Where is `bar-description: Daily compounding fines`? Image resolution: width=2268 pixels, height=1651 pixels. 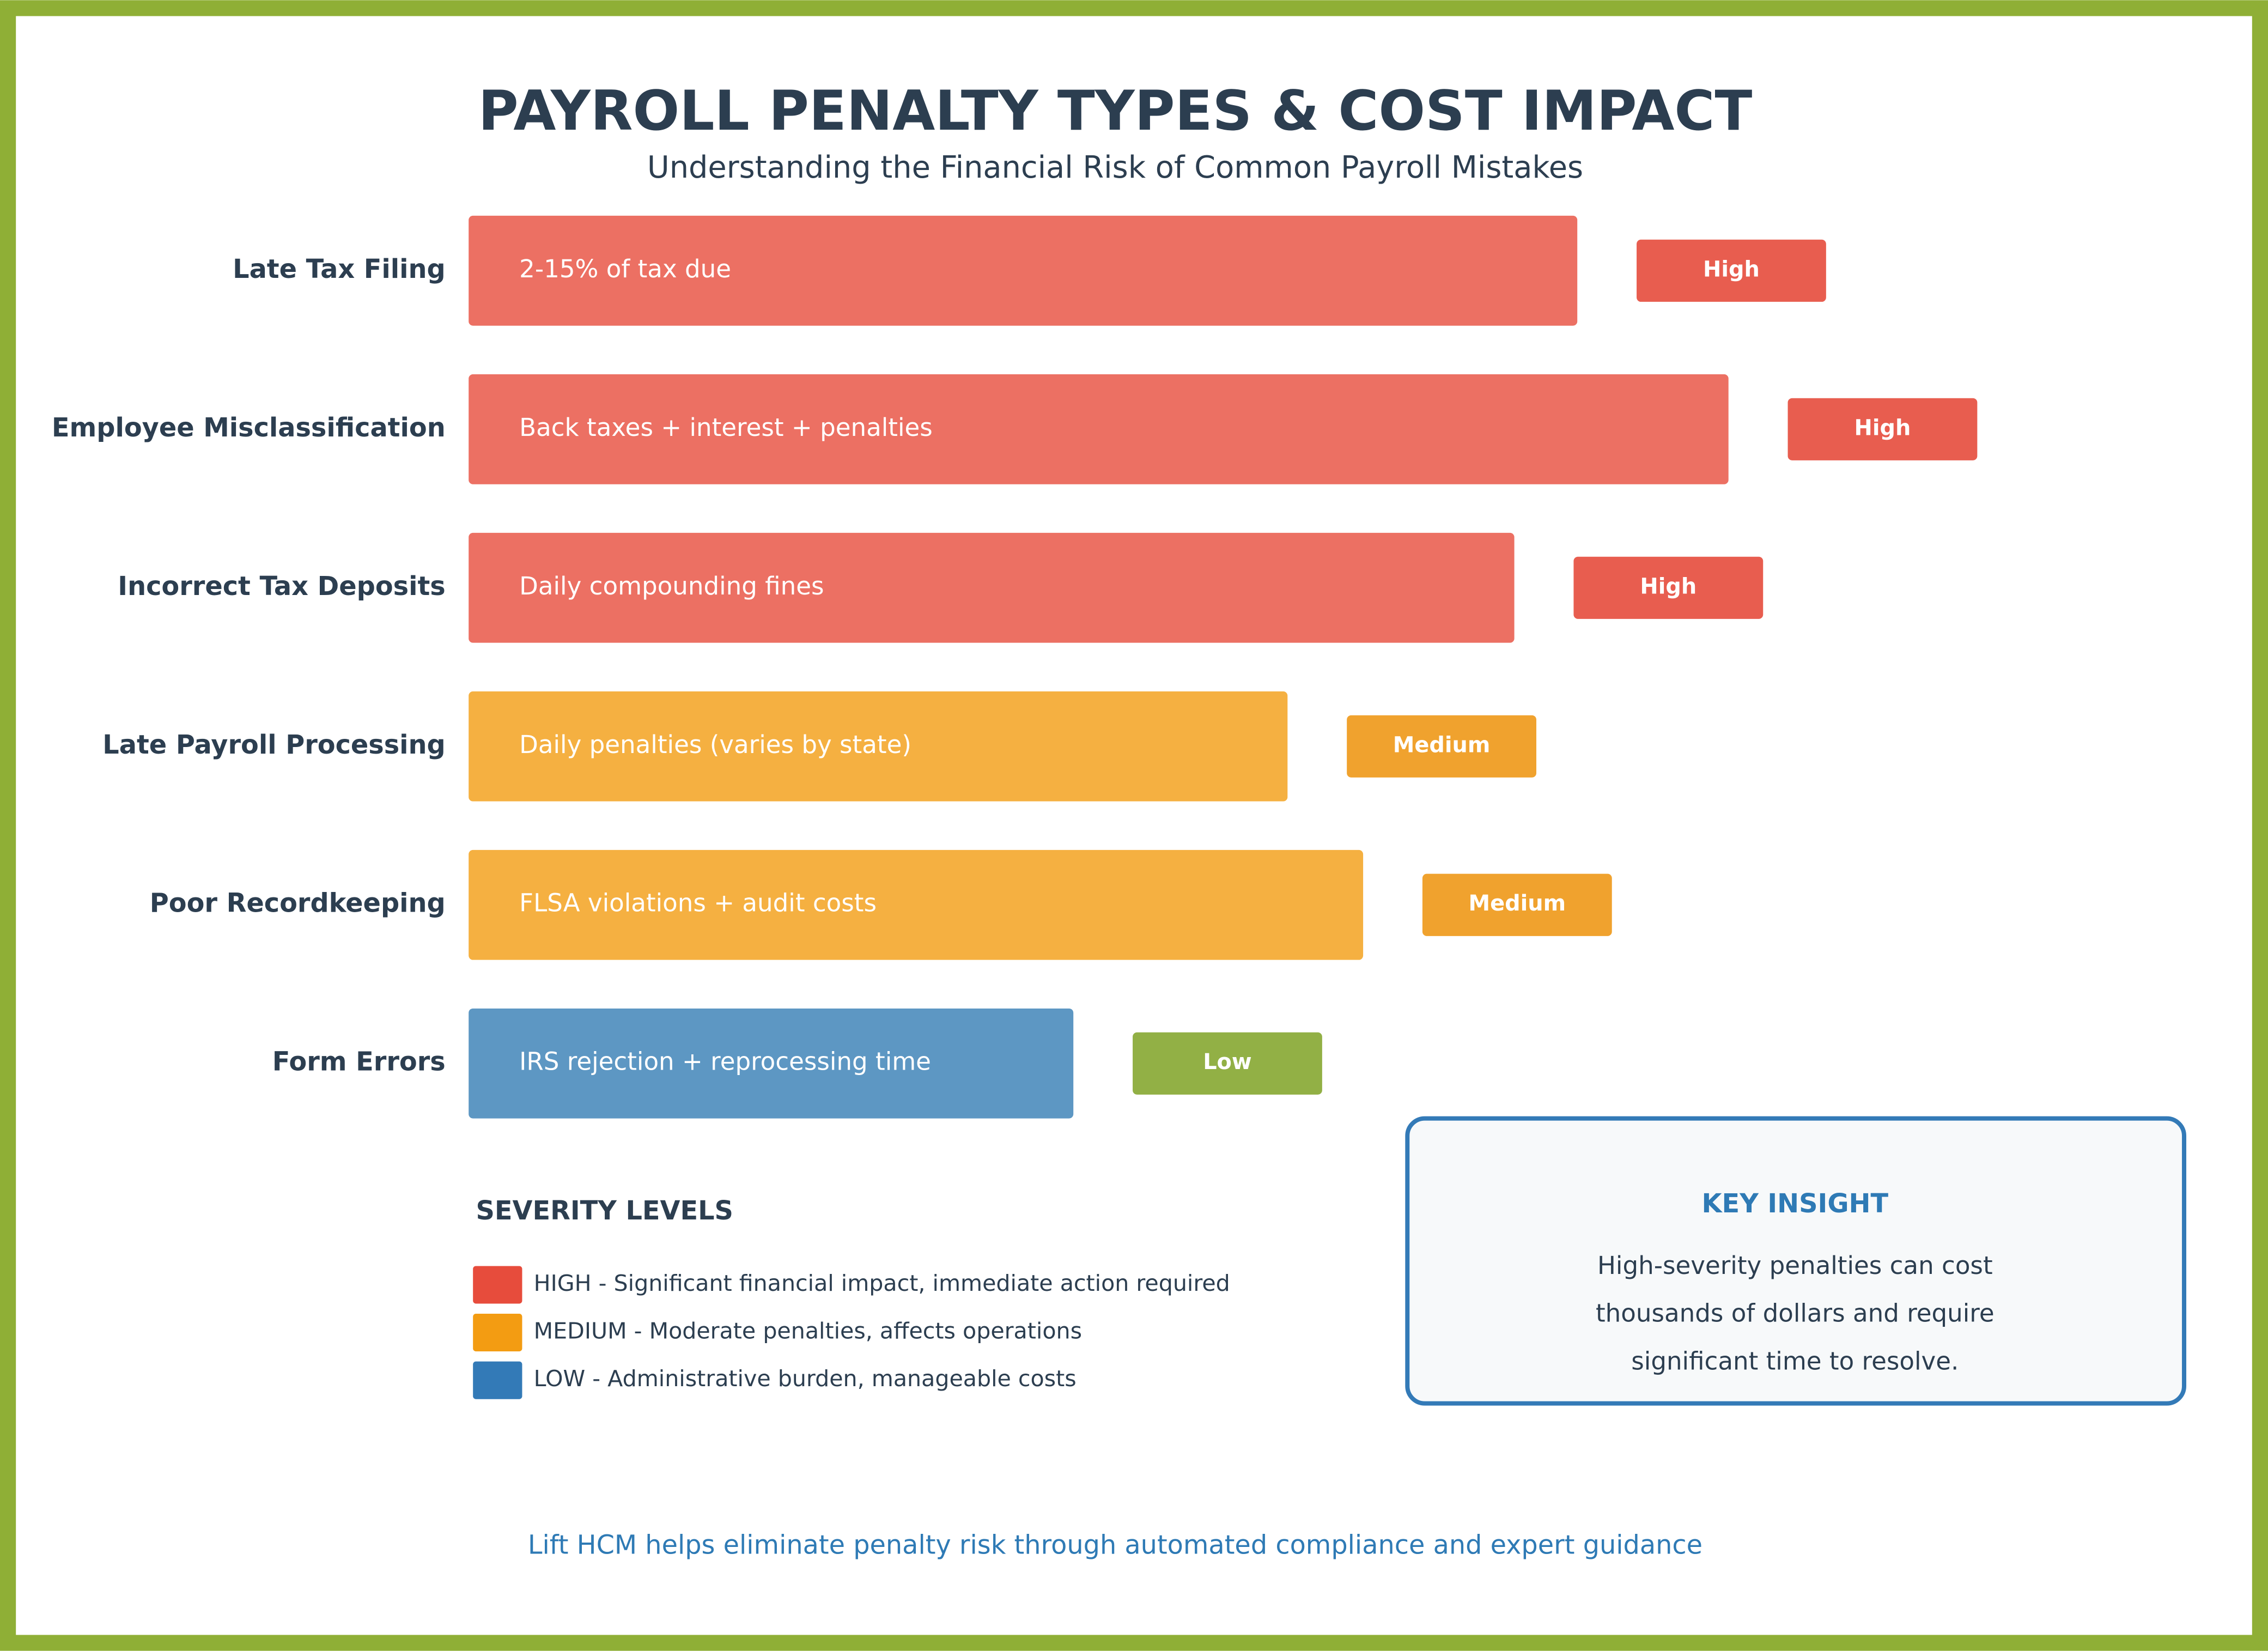
bar-description: Daily compounding fines is located at coordinates (671, 586).